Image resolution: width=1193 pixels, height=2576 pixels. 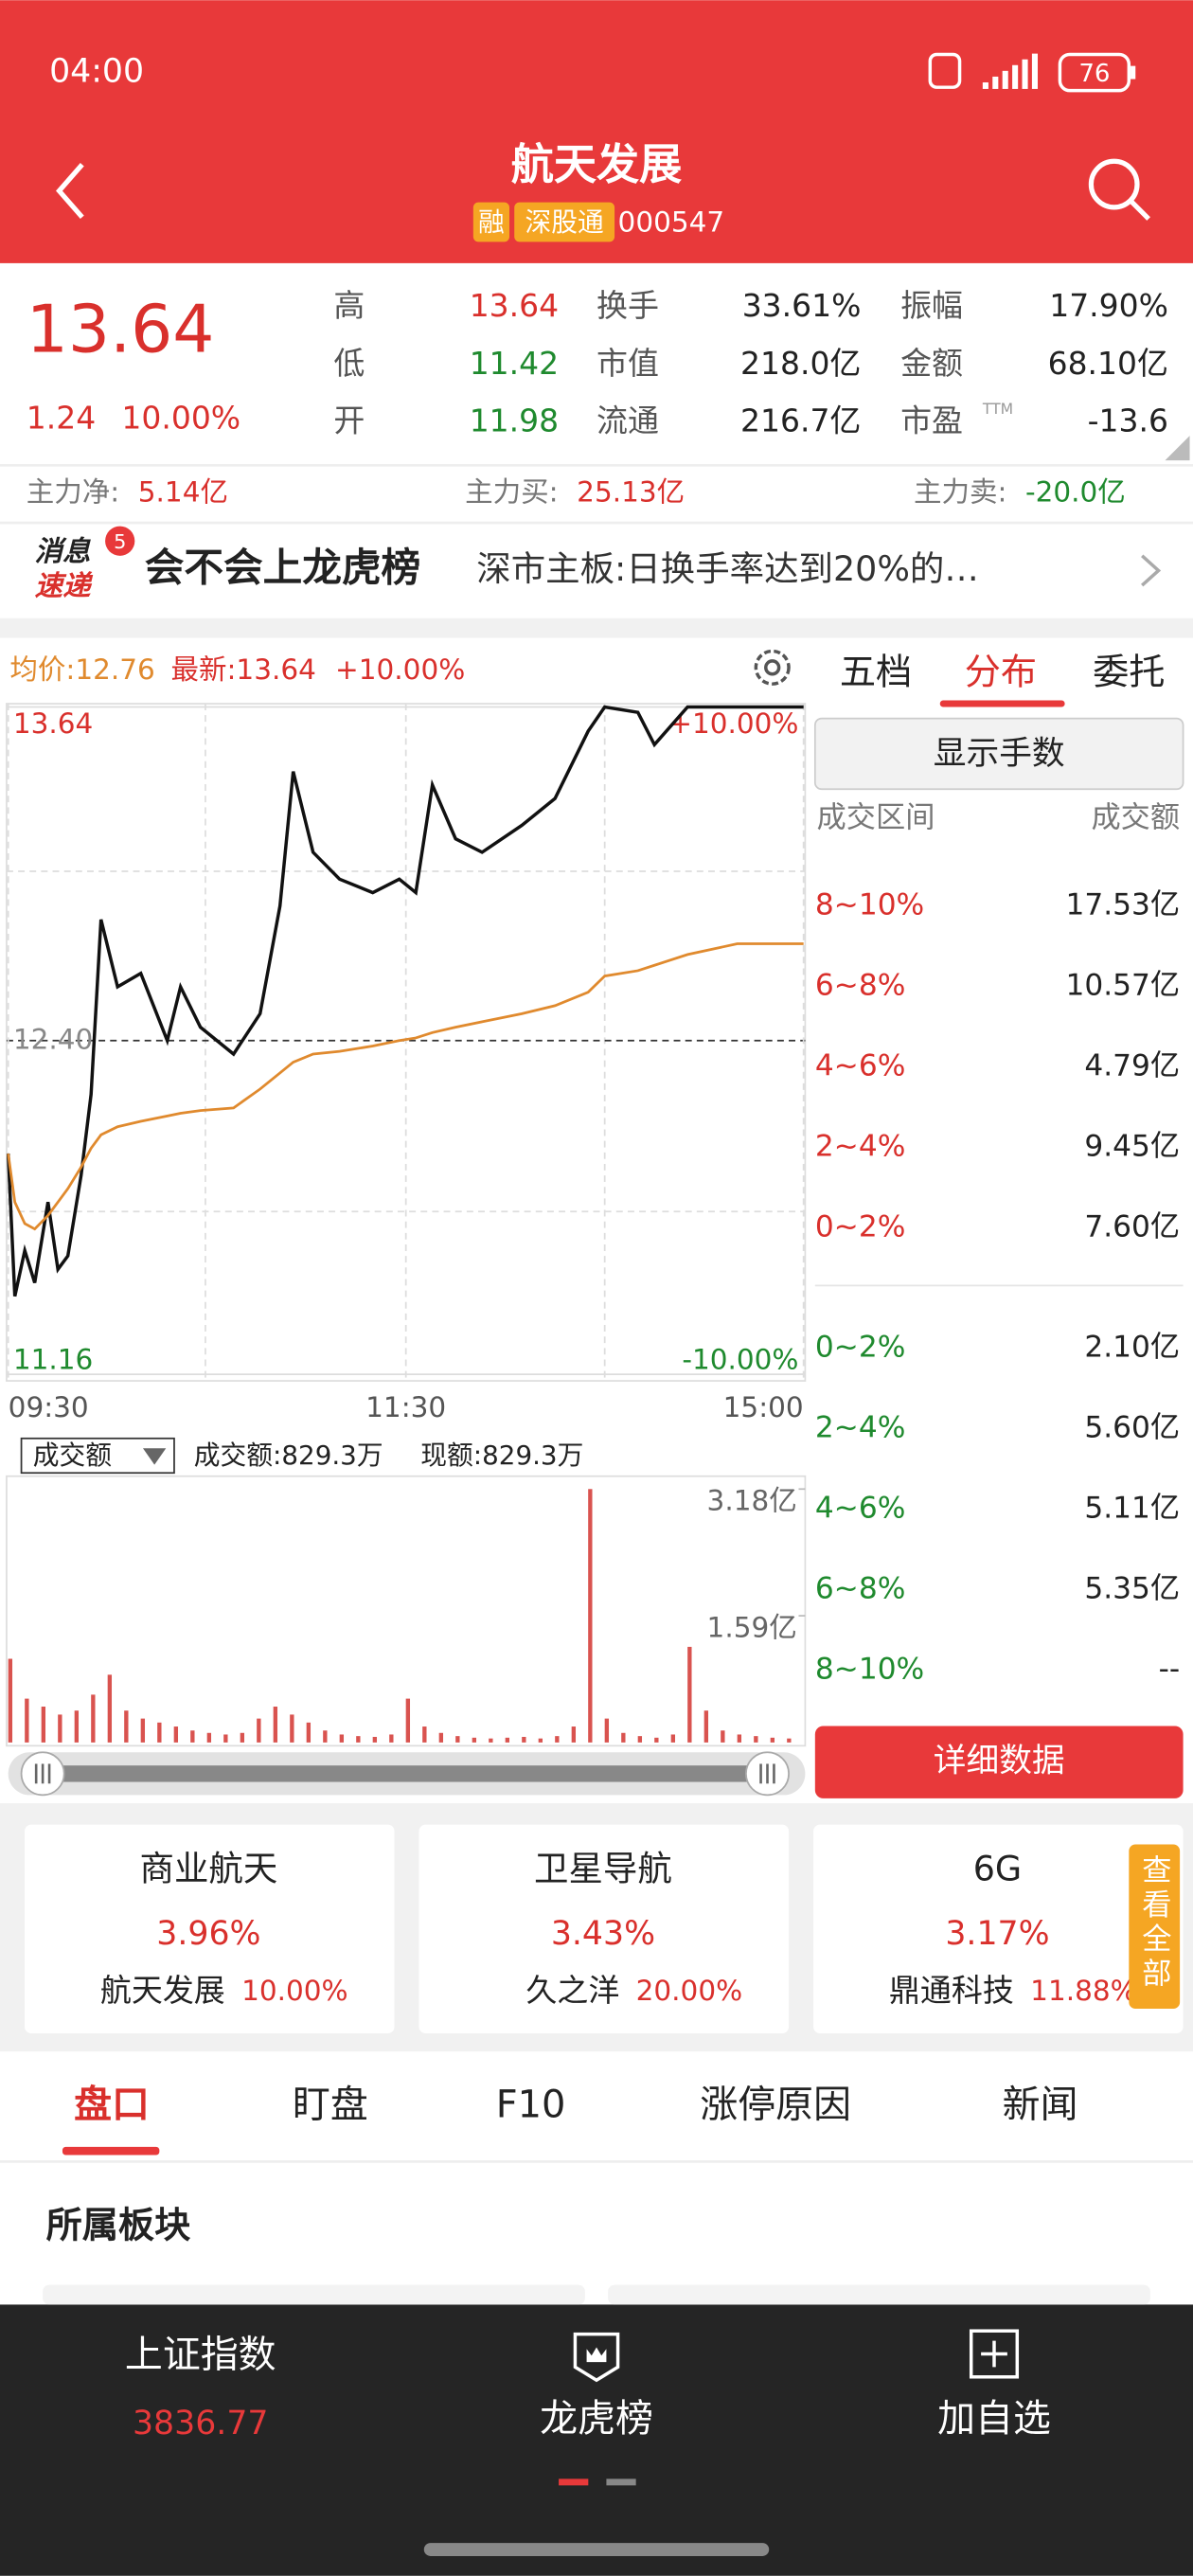 I want to click on y2-tick-label: -10.00%, so click(x=740, y=1360).